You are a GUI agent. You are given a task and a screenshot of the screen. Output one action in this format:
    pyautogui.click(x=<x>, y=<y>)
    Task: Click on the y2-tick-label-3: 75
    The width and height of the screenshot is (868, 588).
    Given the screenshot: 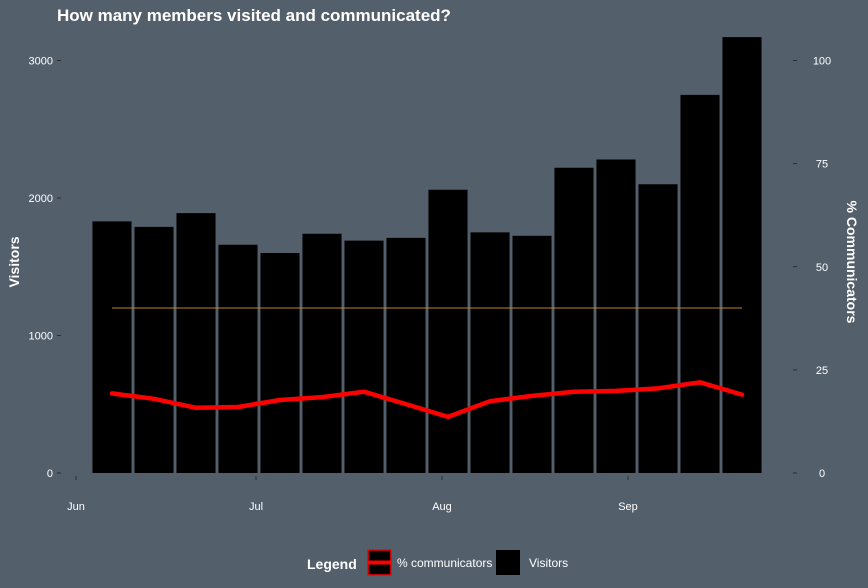 What is the action you would take?
    pyautogui.click(x=822, y=165)
    